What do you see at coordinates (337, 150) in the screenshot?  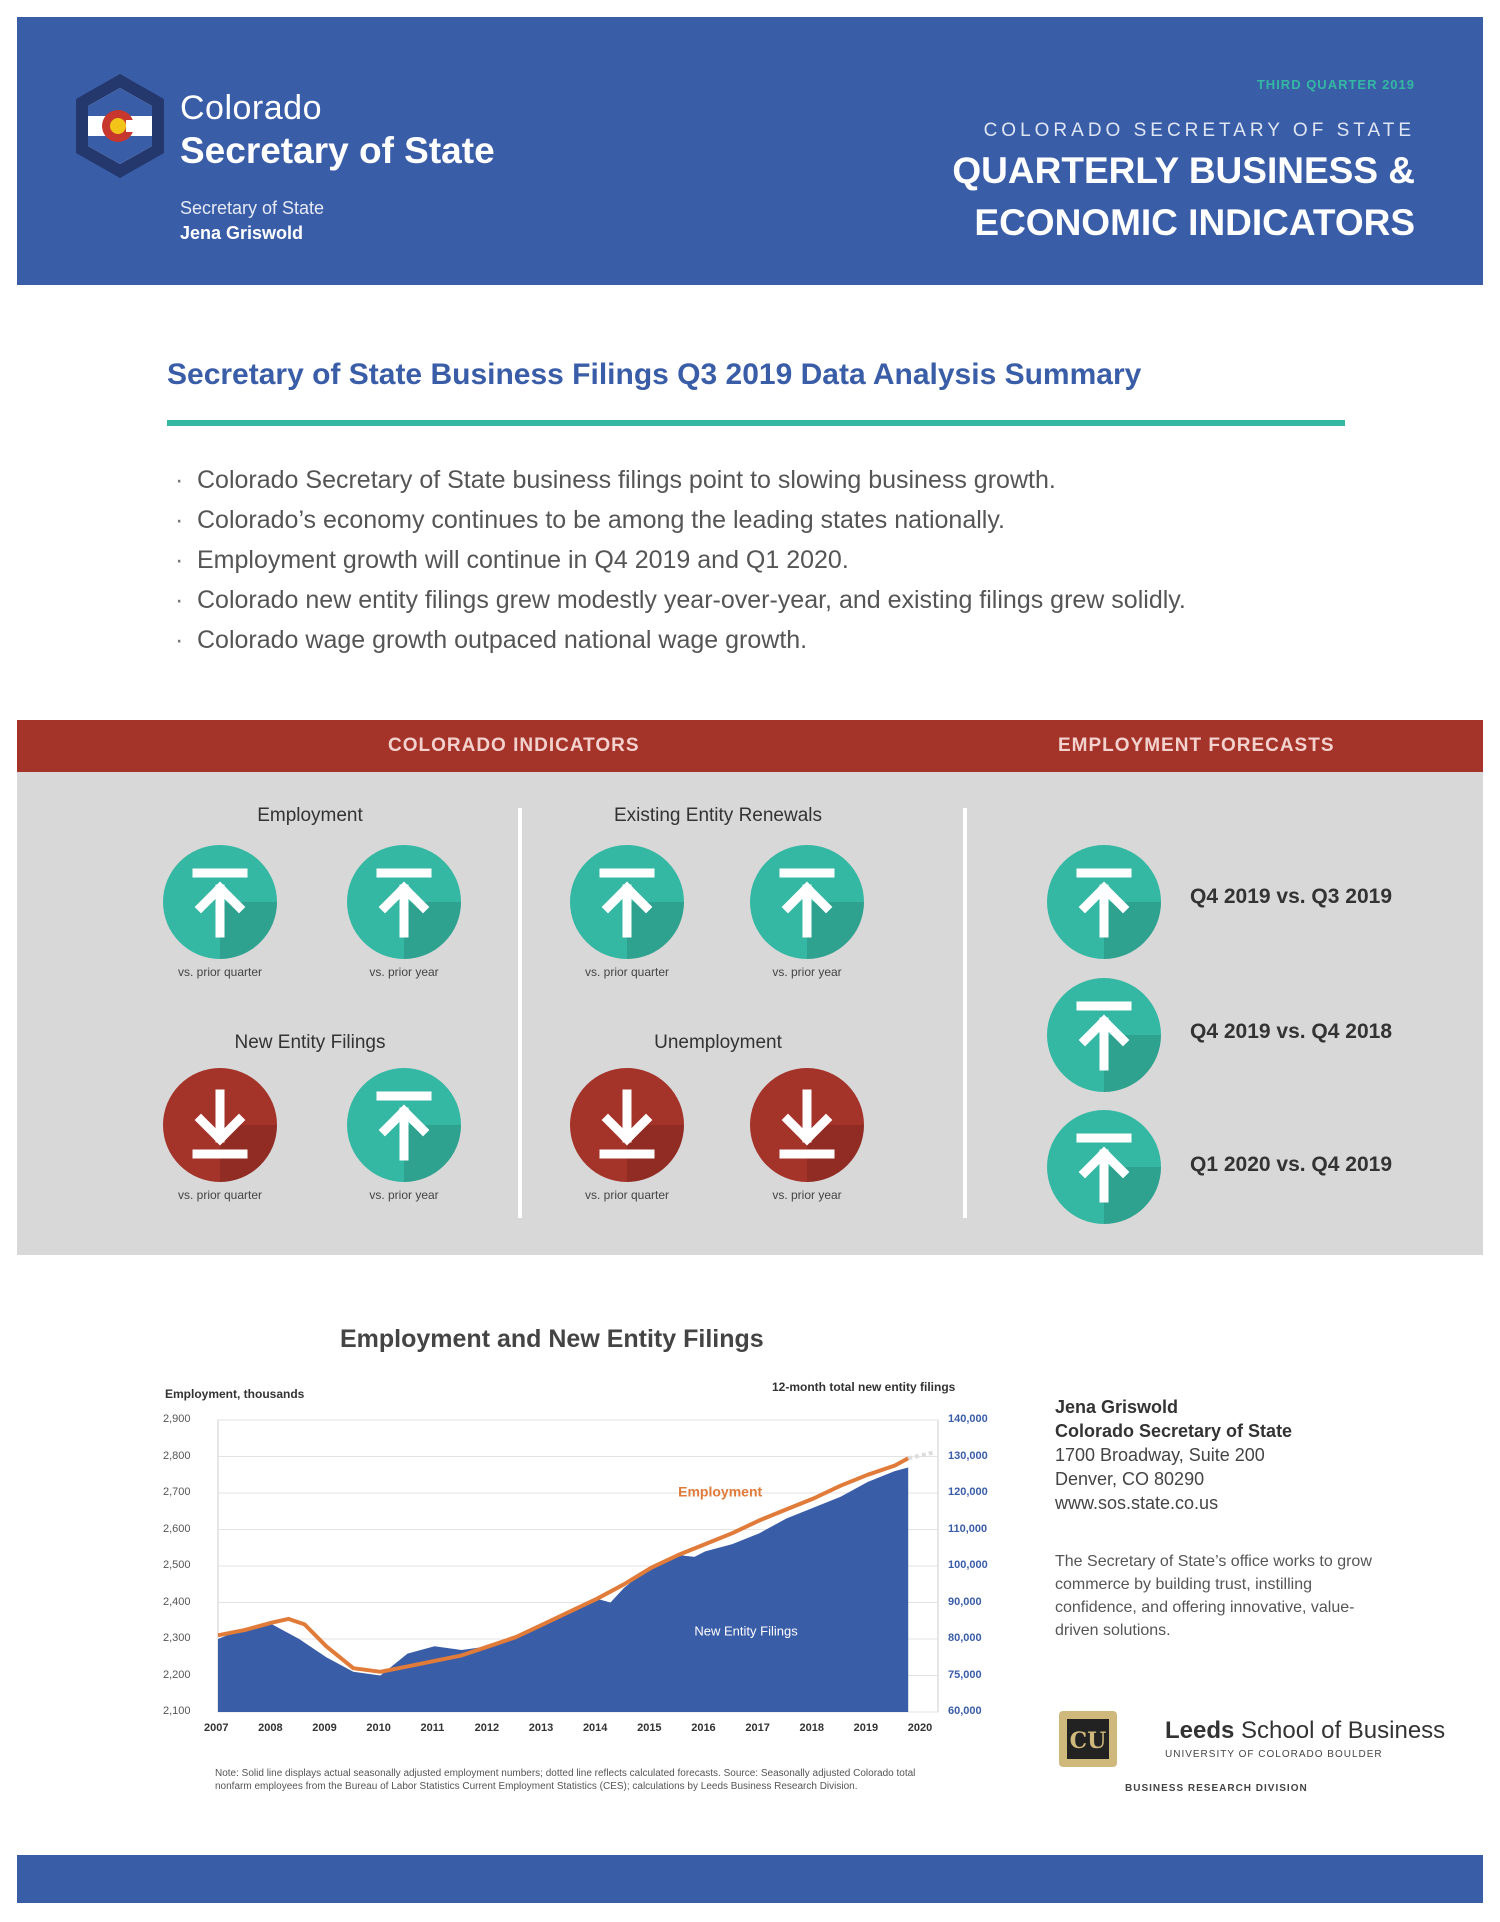 I see `brand-line2: Secretary of State` at bounding box center [337, 150].